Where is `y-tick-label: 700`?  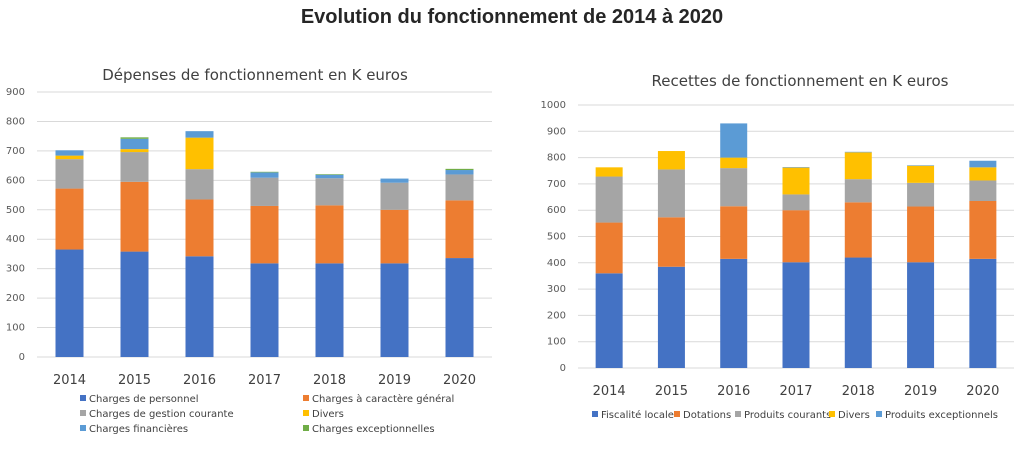 y-tick-label: 700 is located at coordinates (15, 151).